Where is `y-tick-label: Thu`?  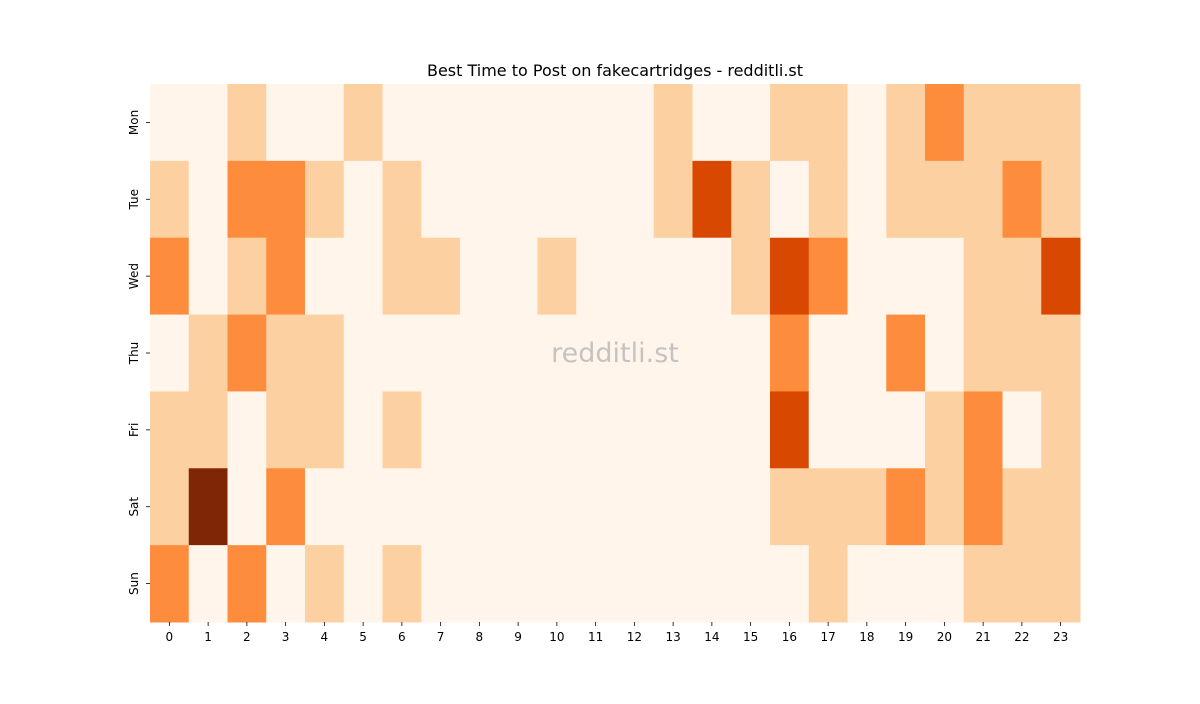
y-tick-label: Thu is located at coordinates (134, 354).